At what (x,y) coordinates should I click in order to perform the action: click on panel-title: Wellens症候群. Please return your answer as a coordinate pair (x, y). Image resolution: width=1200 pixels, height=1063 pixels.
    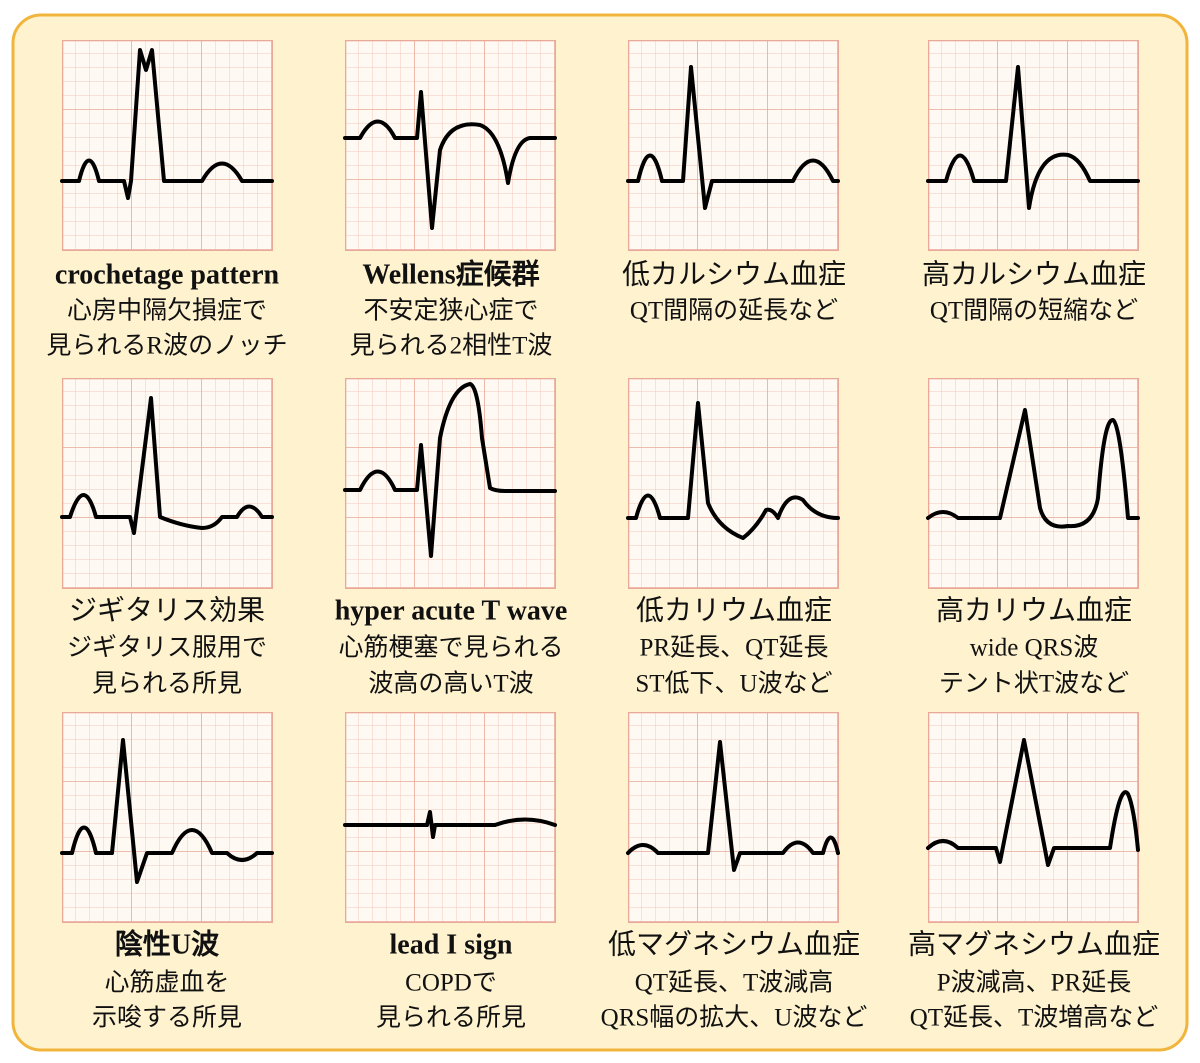
    Looking at the image, I should click on (450, 274).